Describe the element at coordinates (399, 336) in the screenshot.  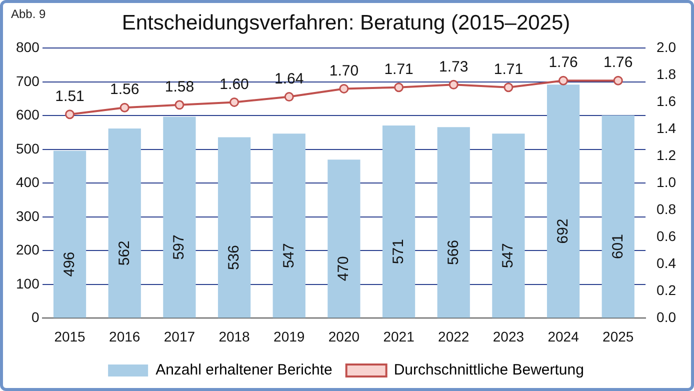
I see `x-tick-label: 2021` at that location.